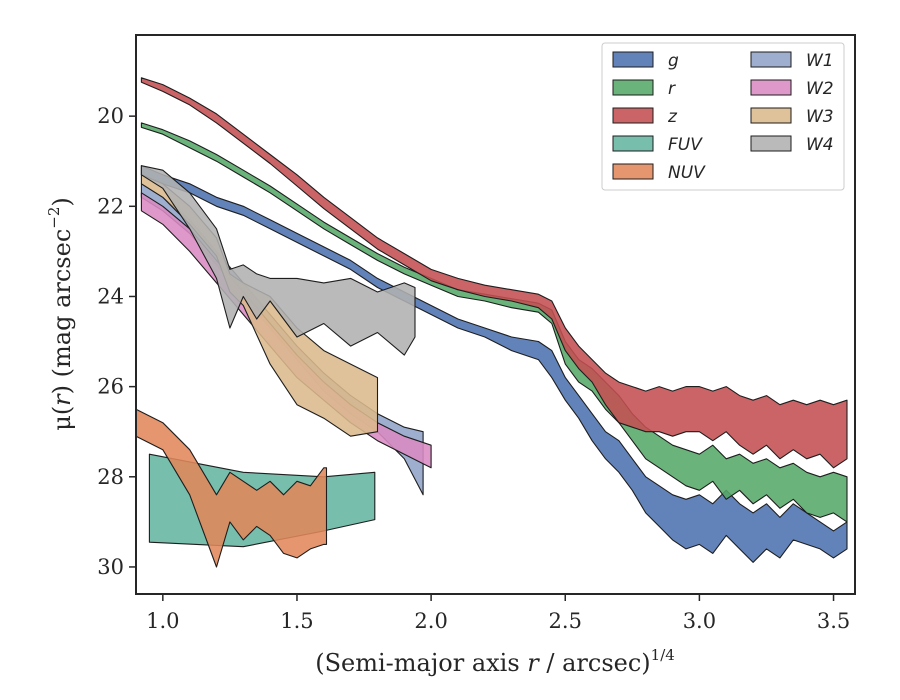 The width and height of the screenshot is (900, 700). What do you see at coordinates (820, 89) in the screenshot?
I see `legend-label-w2: W2` at bounding box center [820, 89].